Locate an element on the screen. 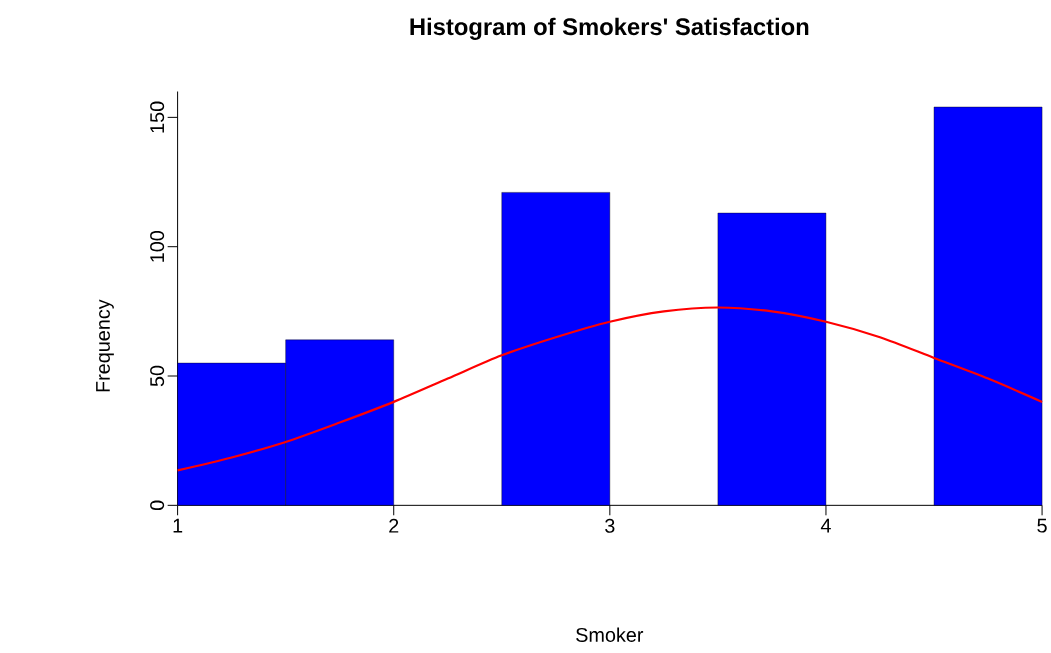  x-tick-label: 2 is located at coordinates (394, 526).